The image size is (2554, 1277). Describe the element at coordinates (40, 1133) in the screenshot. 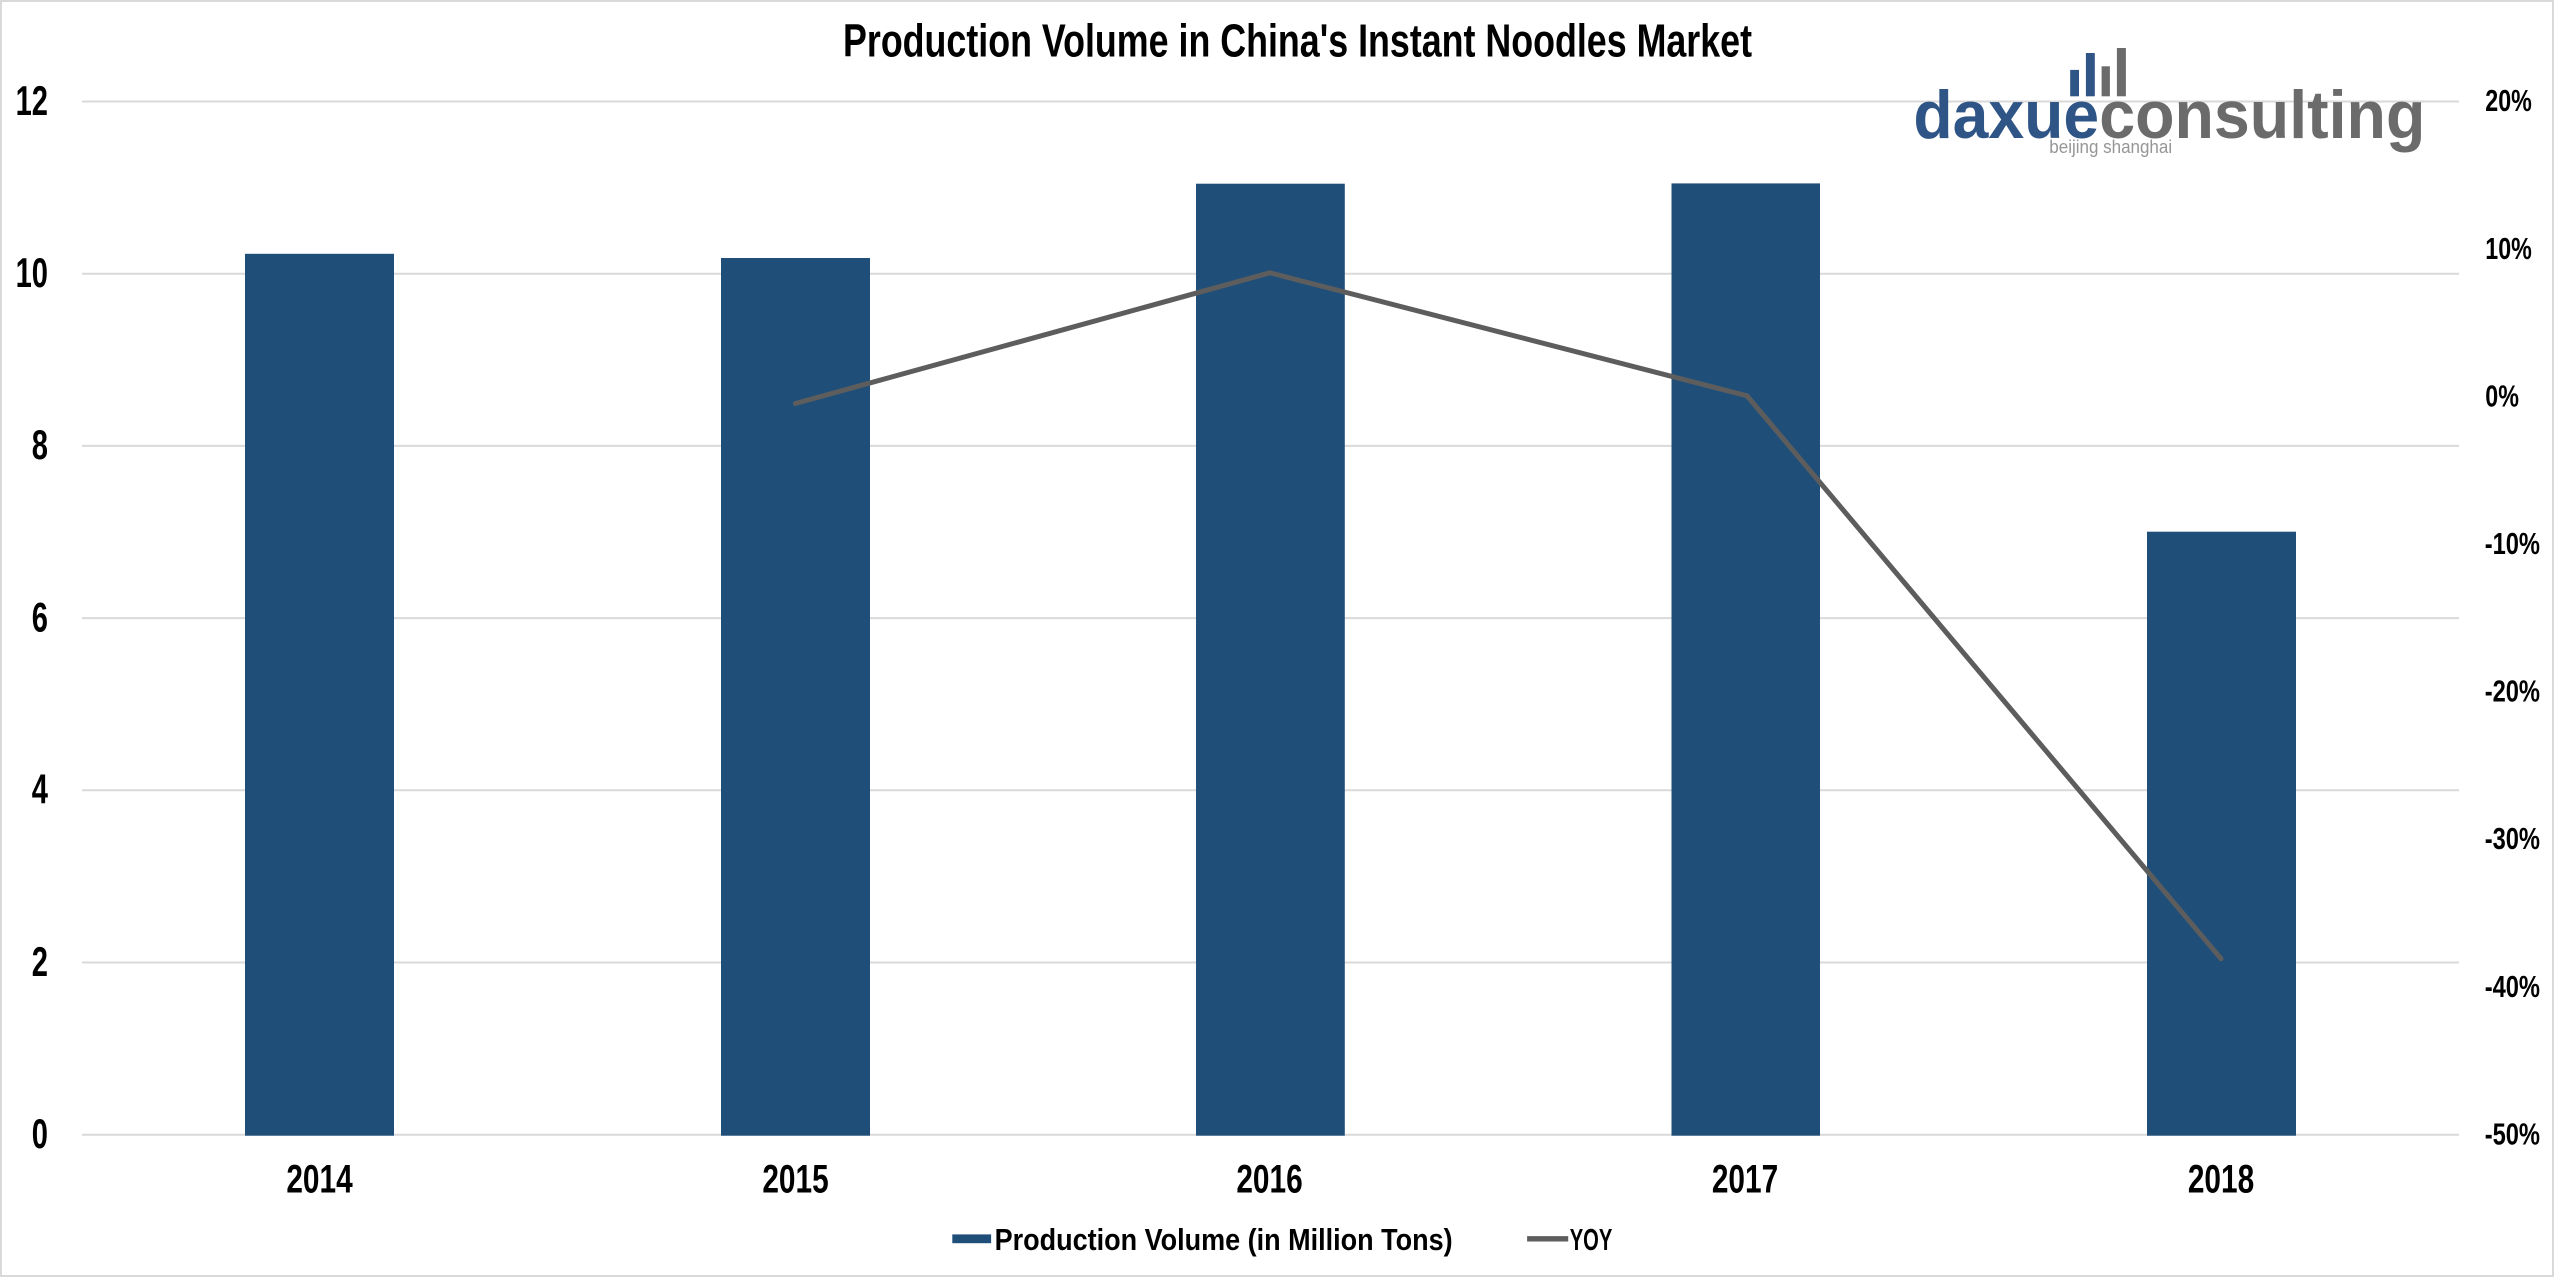

I see `svg-text: 0` at that location.